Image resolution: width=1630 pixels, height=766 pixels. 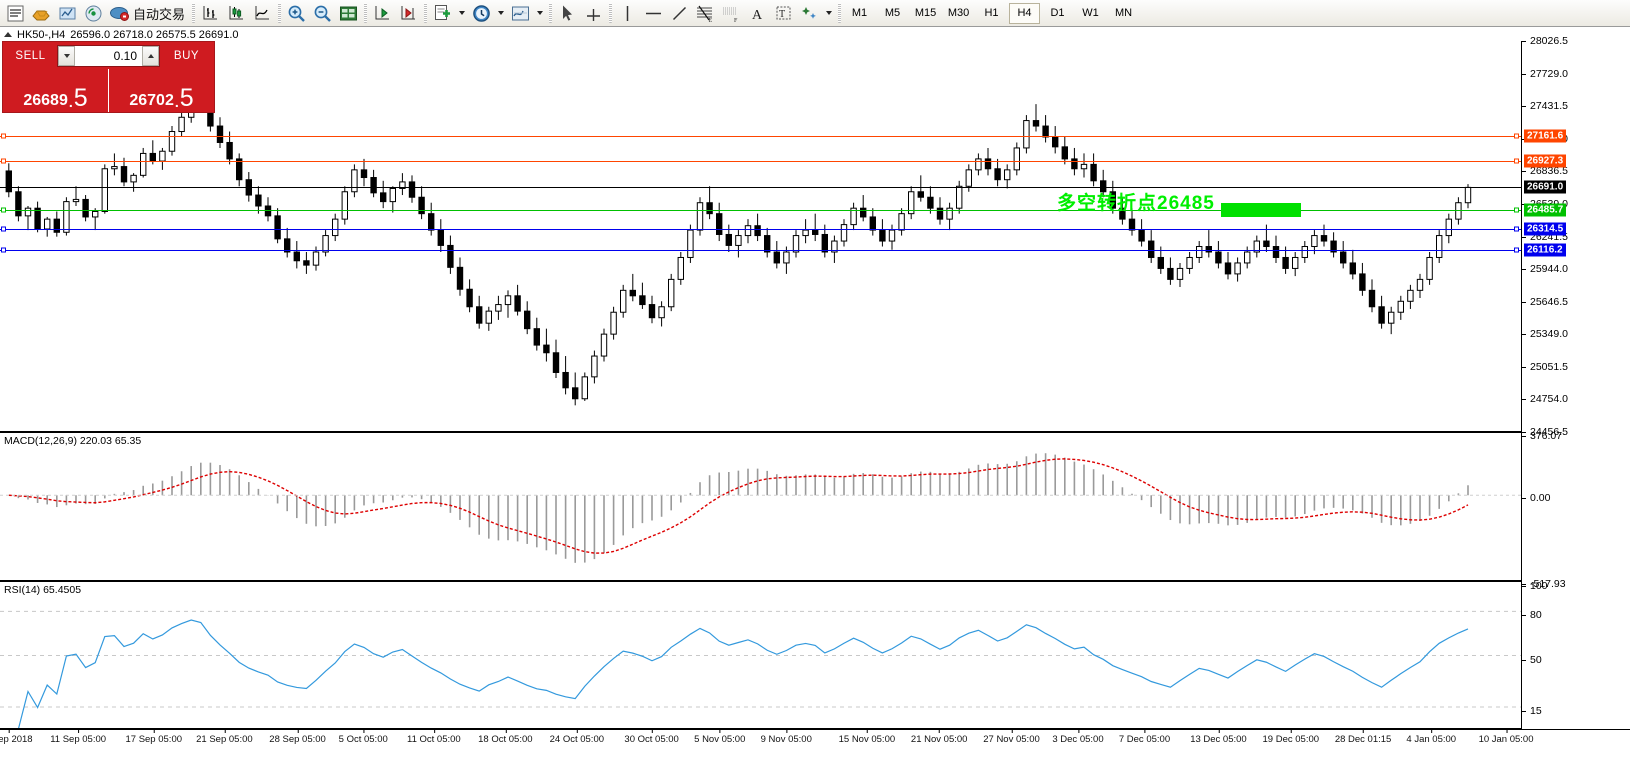 What do you see at coordinates (119, 13) in the screenshot?
I see `cloud-alert-icon` at bounding box center [119, 13].